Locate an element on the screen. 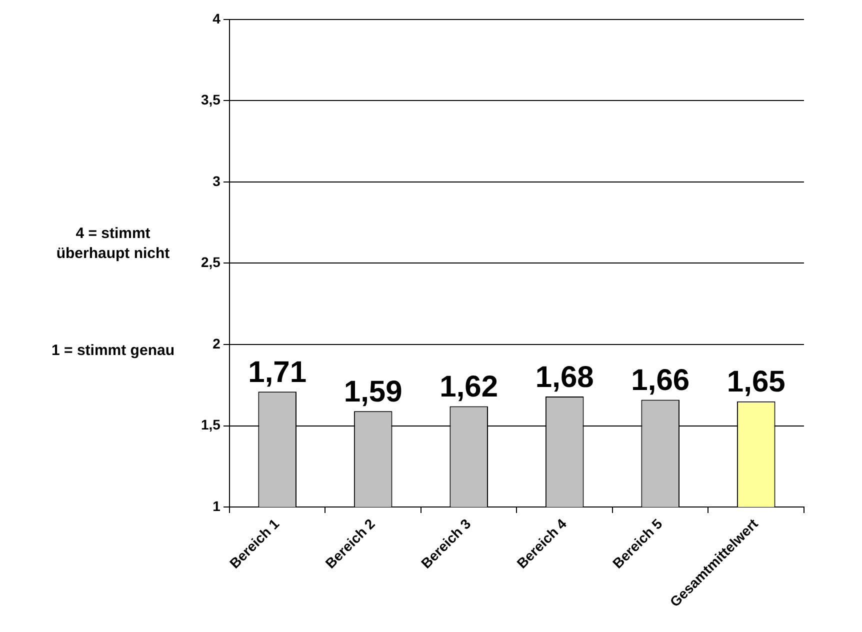 The height and width of the screenshot is (632, 862). y-tick-label: 3,5 is located at coordinates (210, 100).